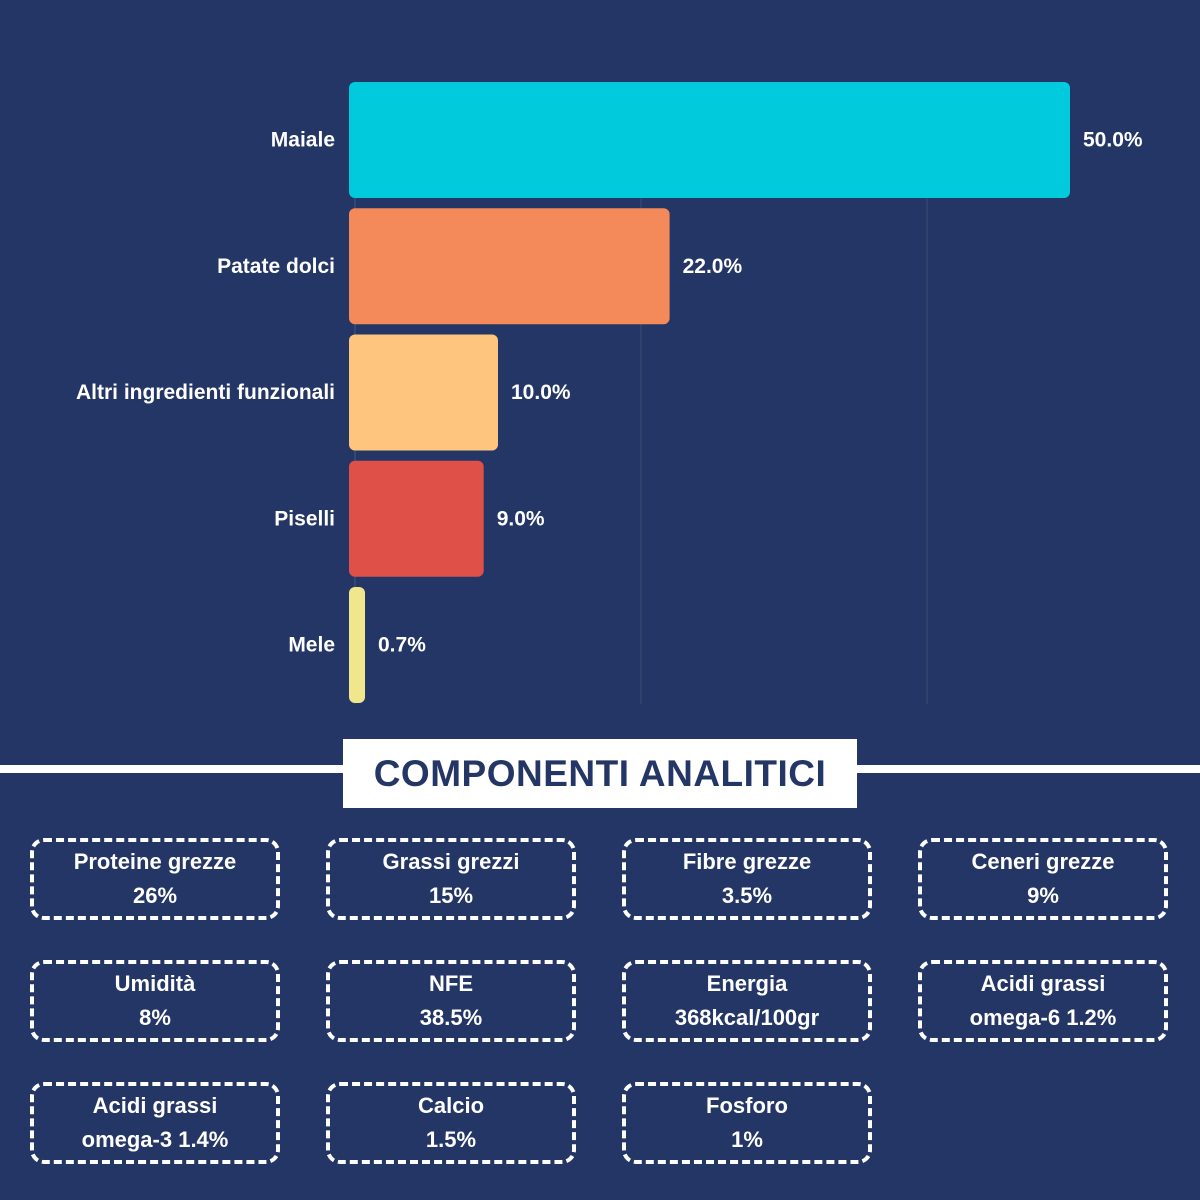 The height and width of the screenshot is (1200, 1200). Describe the element at coordinates (1043, 895) in the screenshot. I see `card-value: 9%` at that location.